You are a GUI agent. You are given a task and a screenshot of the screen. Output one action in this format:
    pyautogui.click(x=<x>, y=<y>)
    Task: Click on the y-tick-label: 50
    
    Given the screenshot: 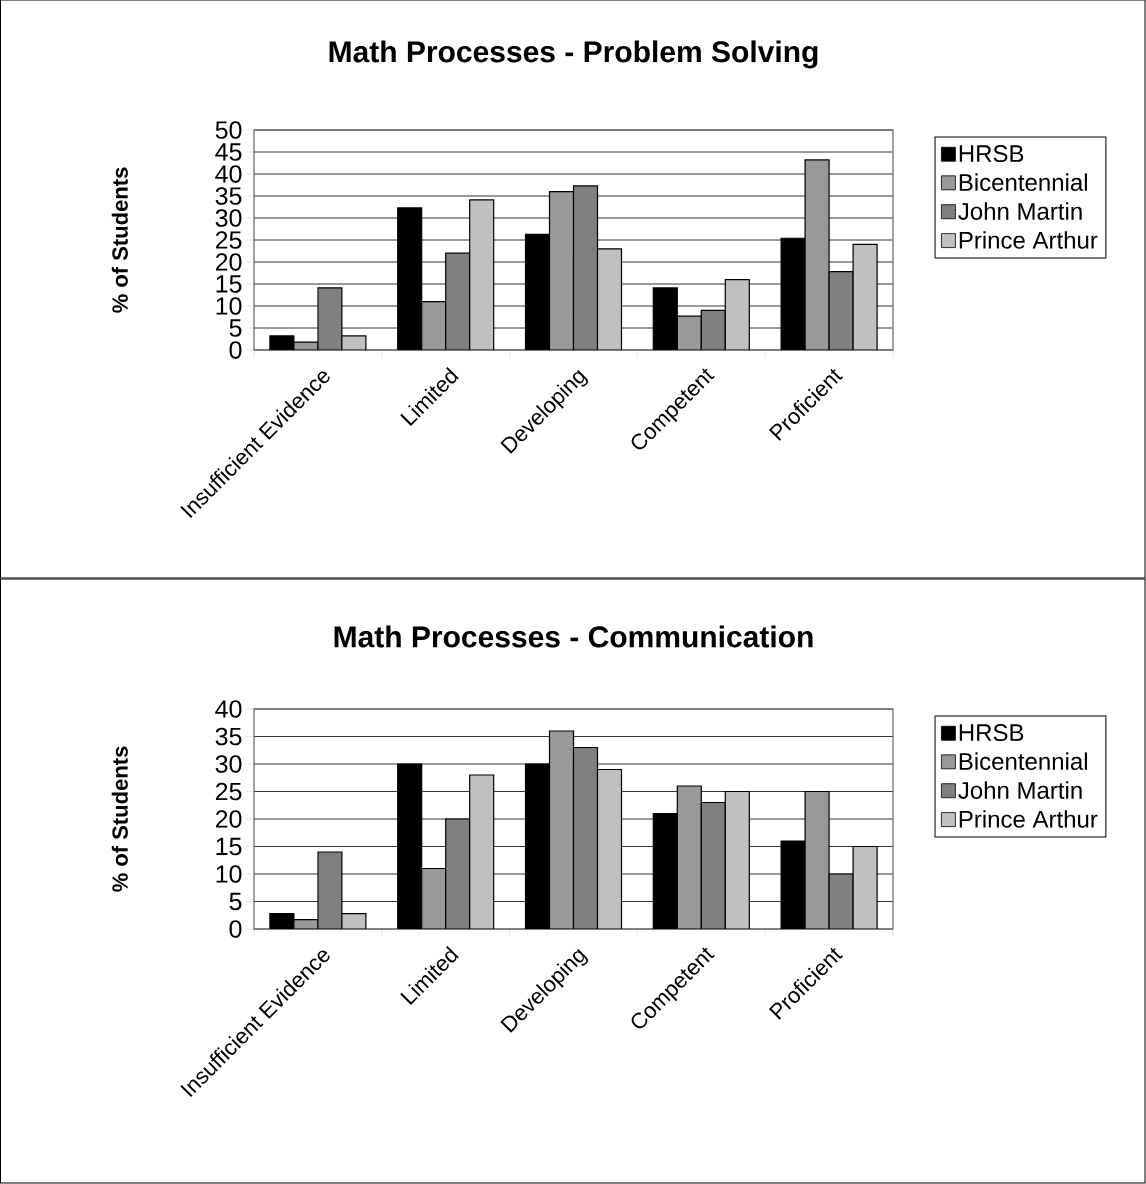 What is the action you would take?
    pyautogui.click(x=228, y=130)
    